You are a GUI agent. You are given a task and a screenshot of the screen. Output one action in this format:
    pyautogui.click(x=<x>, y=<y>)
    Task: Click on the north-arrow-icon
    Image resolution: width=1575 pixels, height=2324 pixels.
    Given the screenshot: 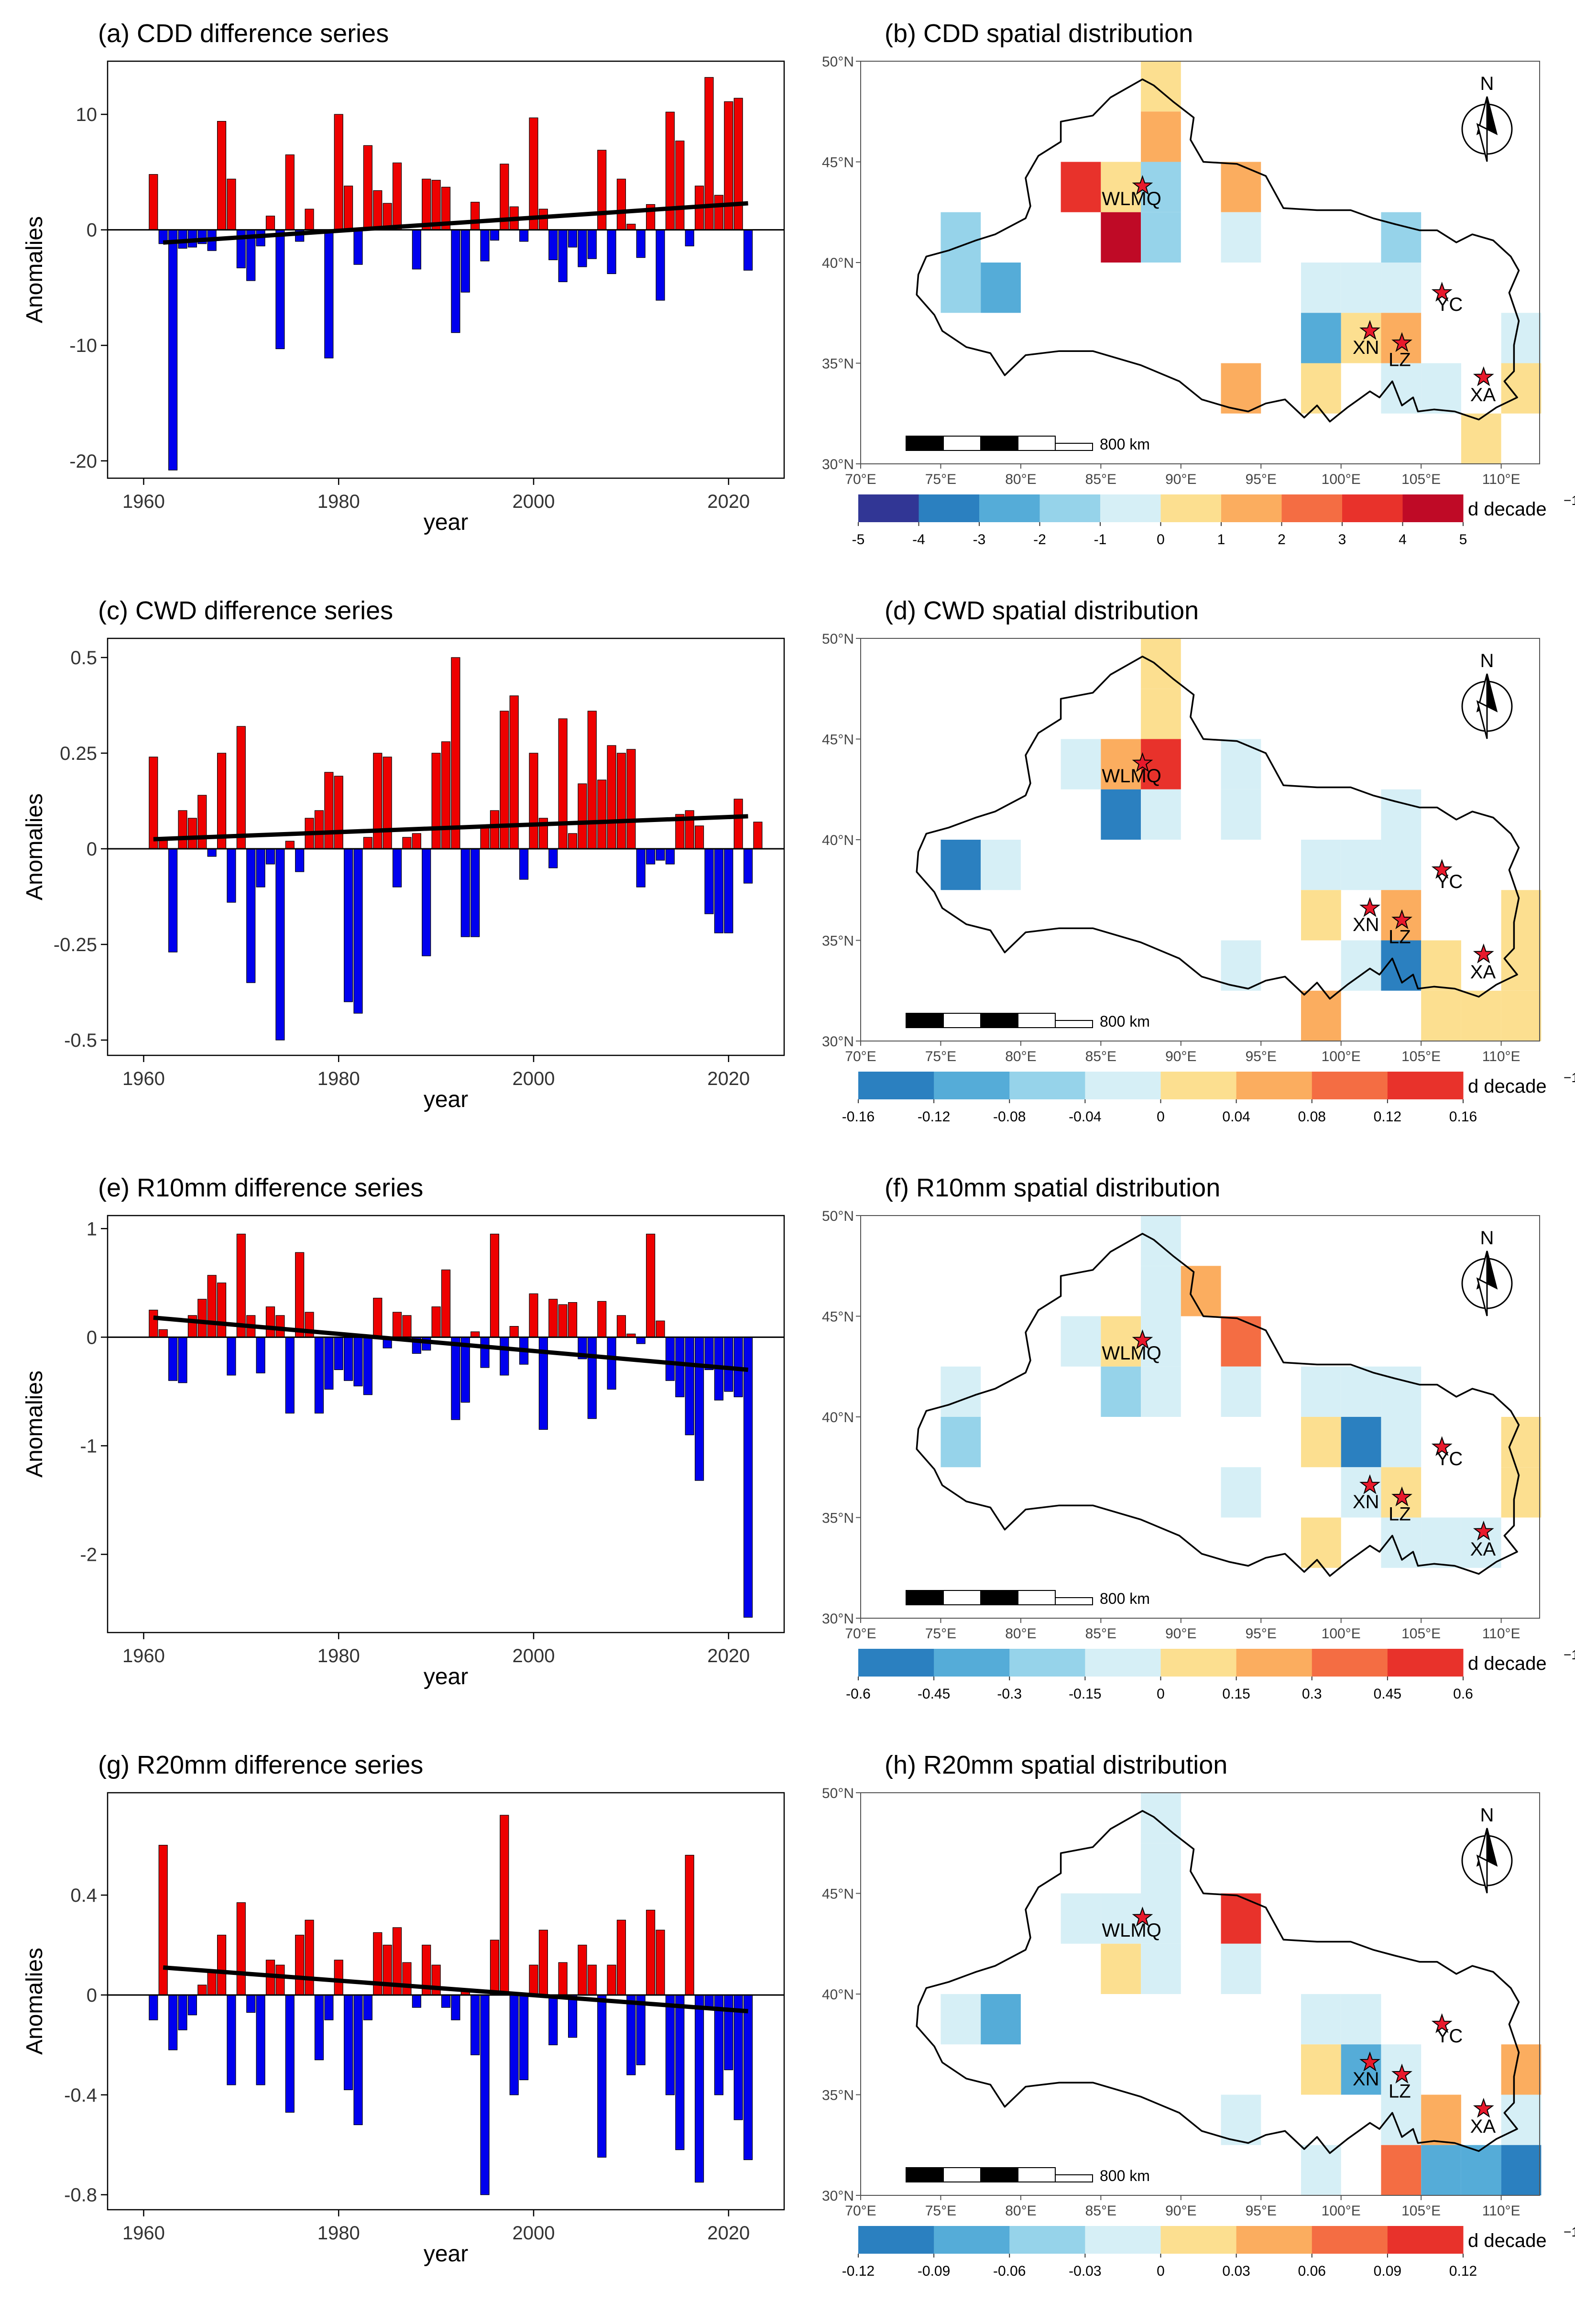 What is the action you would take?
    pyautogui.click(x=1492, y=1848)
    